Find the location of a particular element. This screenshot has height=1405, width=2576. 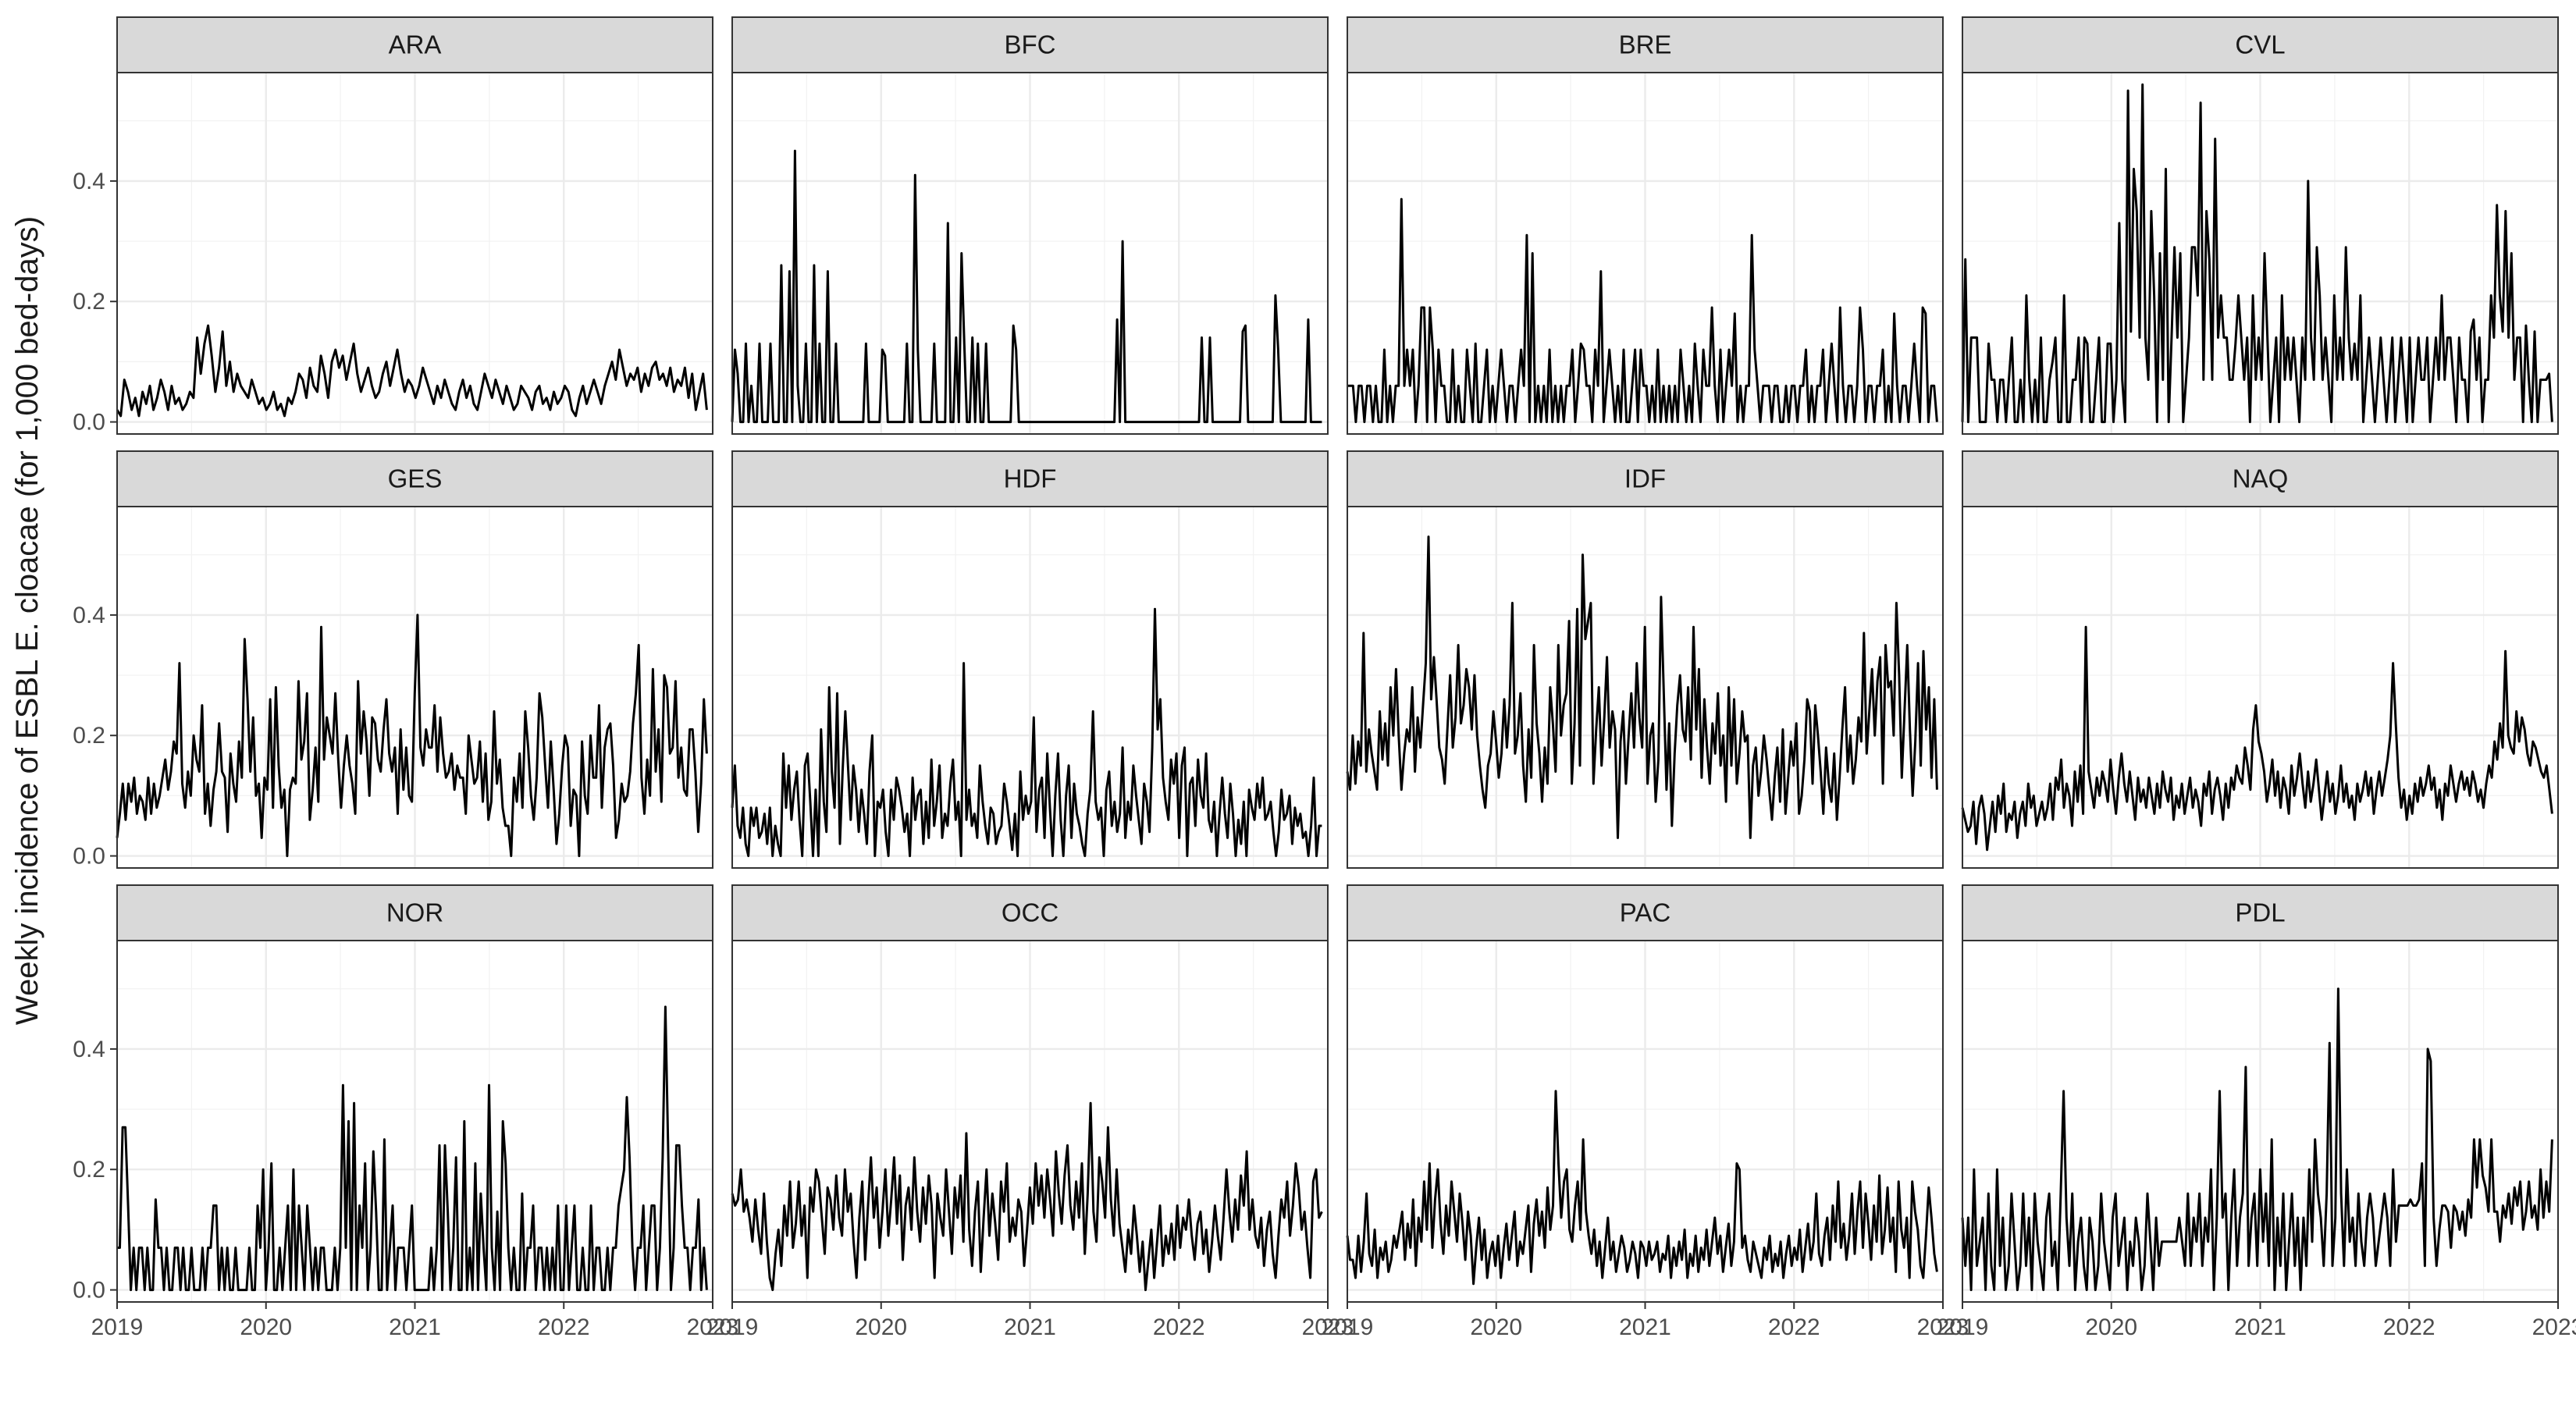

facet-title: NOR is located at coordinates (414, 912).